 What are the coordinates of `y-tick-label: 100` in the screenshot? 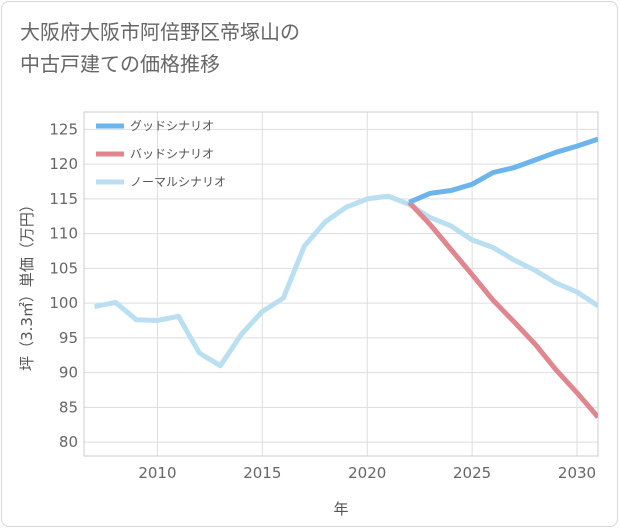 It's located at (63, 303).